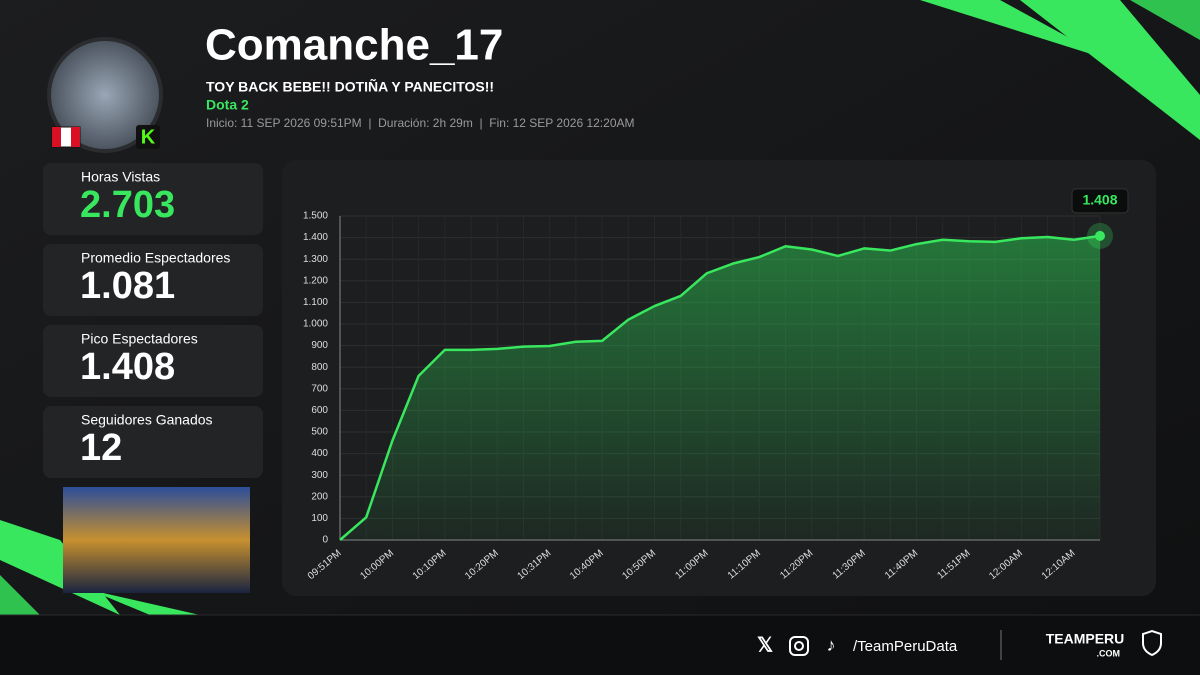 Image resolution: width=1200 pixels, height=675 pixels. I want to click on y-tick-label: 1.300, so click(315, 259).